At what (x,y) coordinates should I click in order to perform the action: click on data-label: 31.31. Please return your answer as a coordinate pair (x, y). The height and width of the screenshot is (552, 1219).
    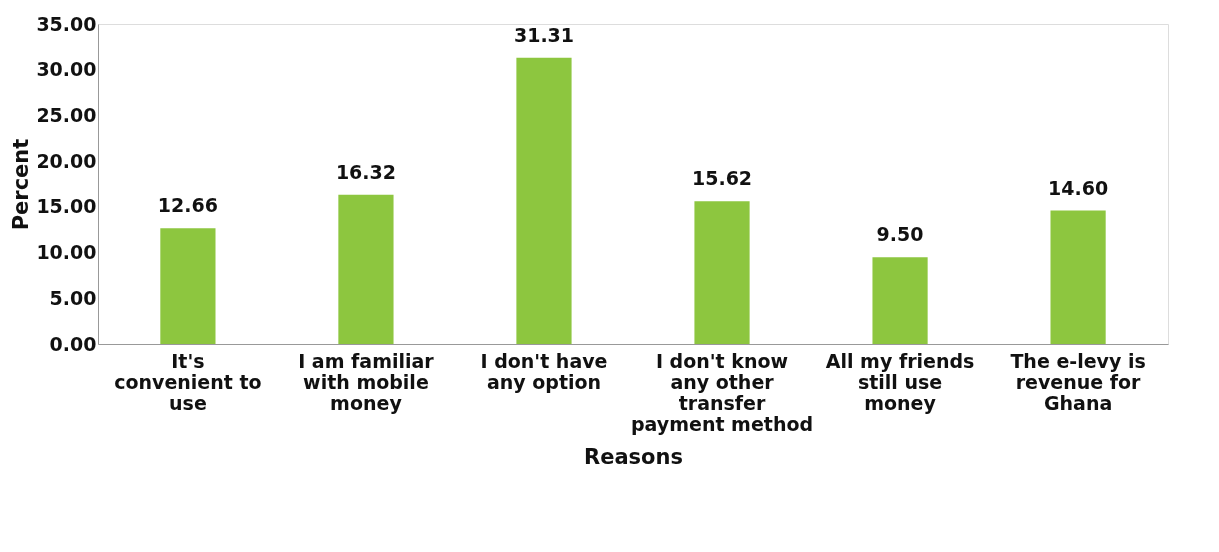
    Looking at the image, I should click on (544, 34).